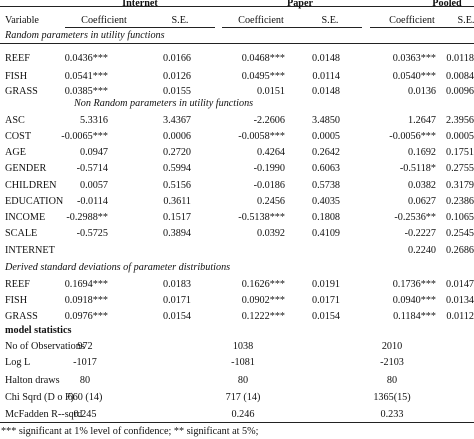 This screenshot has height=439, width=474. What do you see at coordinates (422, 27) in the screenshot?
I see `group-rule-pooled` at bounding box center [422, 27].